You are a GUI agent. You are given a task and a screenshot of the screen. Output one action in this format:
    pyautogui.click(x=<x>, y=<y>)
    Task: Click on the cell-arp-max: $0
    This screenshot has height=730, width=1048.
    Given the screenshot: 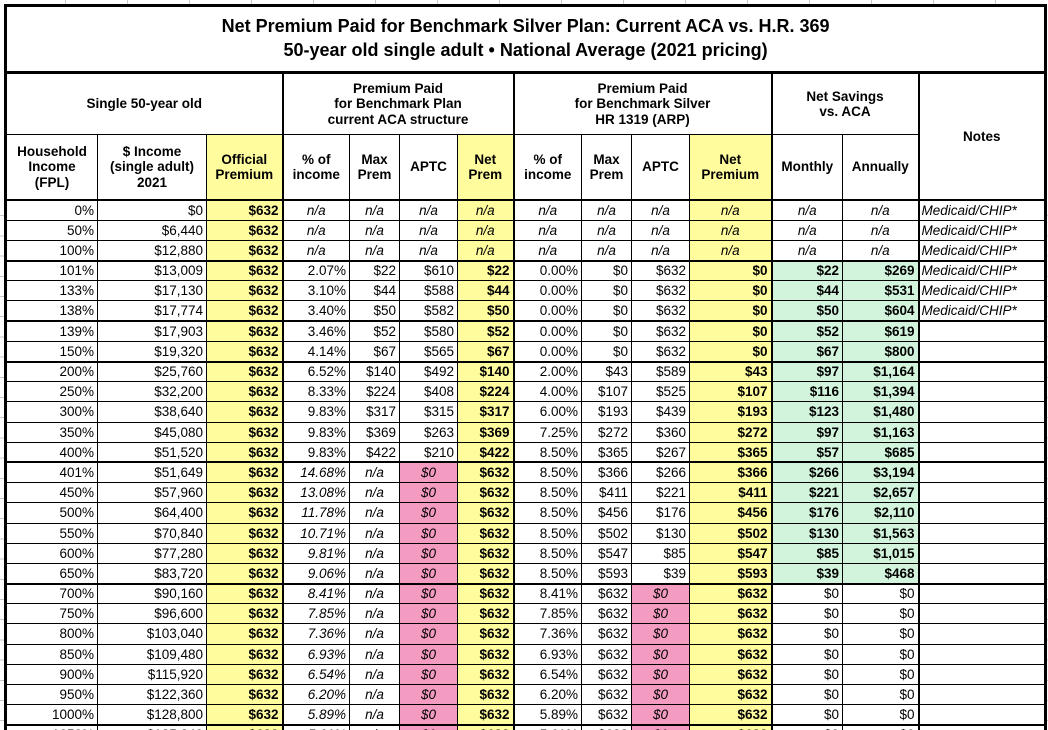 What is the action you would take?
    pyautogui.click(x=606, y=351)
    